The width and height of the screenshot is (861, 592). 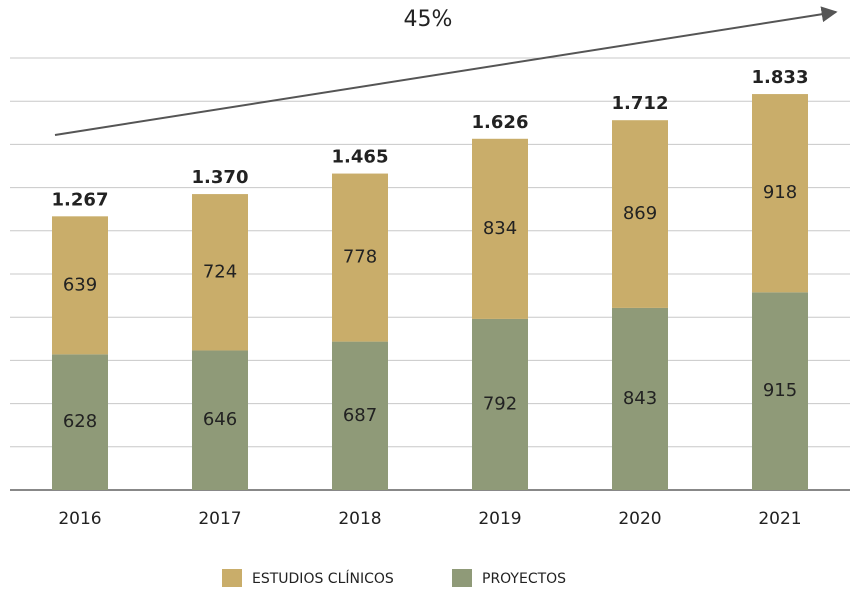 I want to click on legend: ESTUDIOS CLÍNICOS PROYECTOS, so click(x=394, y=578).